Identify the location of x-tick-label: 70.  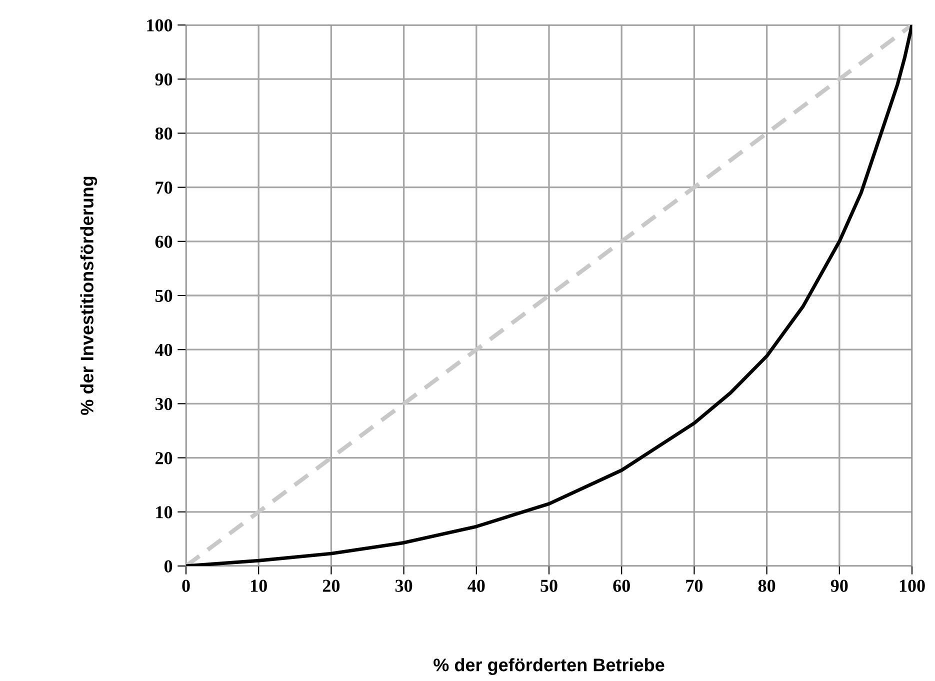
(694, 586).